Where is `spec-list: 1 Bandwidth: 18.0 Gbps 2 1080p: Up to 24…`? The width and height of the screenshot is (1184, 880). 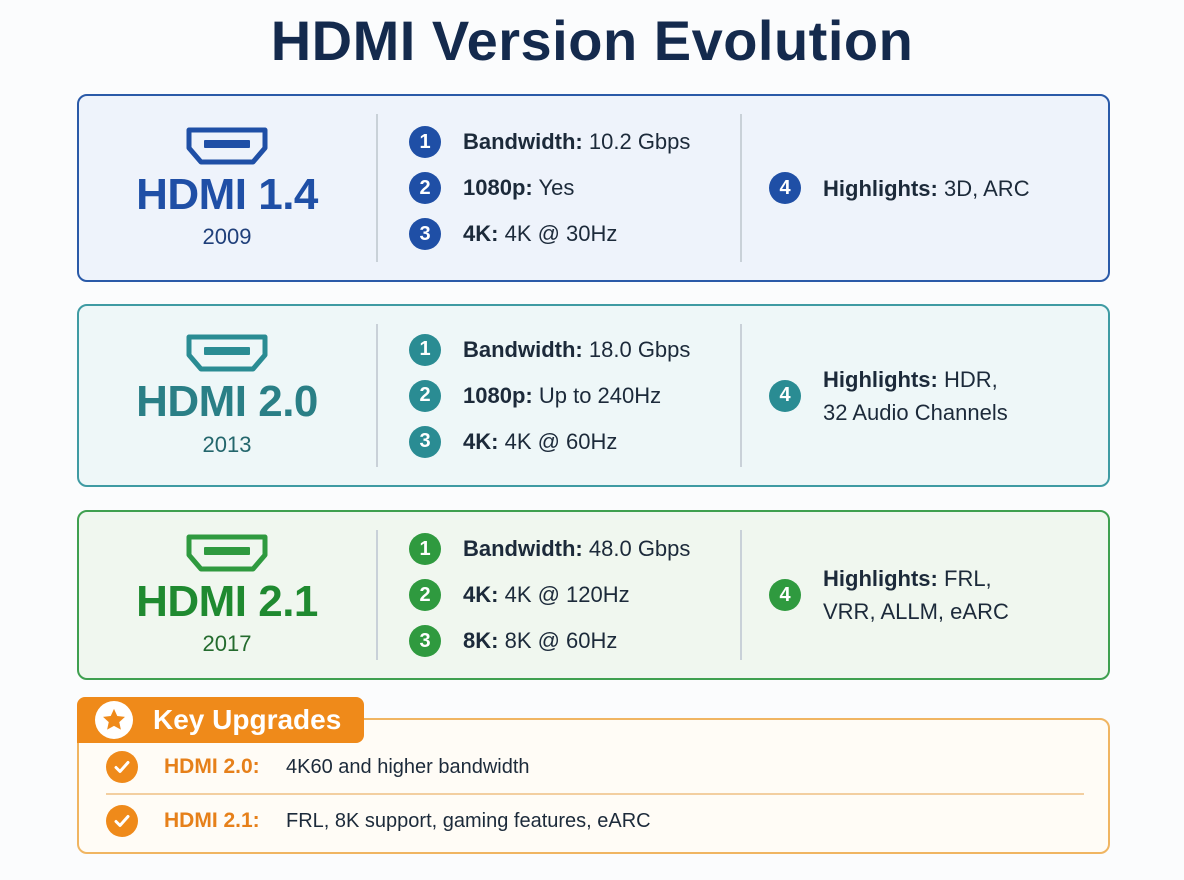
spec-list: 1 Bandwidth: 18.0 Gbps 2 1080p: Up to 24… is located at coordinates (569, 395).